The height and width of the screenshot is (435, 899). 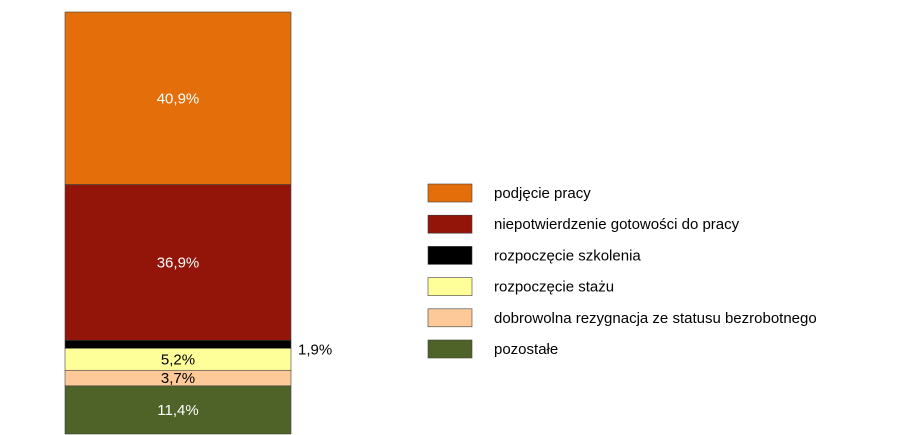 I want to click on value-label: 40,9%, so click(x=178, y=98).